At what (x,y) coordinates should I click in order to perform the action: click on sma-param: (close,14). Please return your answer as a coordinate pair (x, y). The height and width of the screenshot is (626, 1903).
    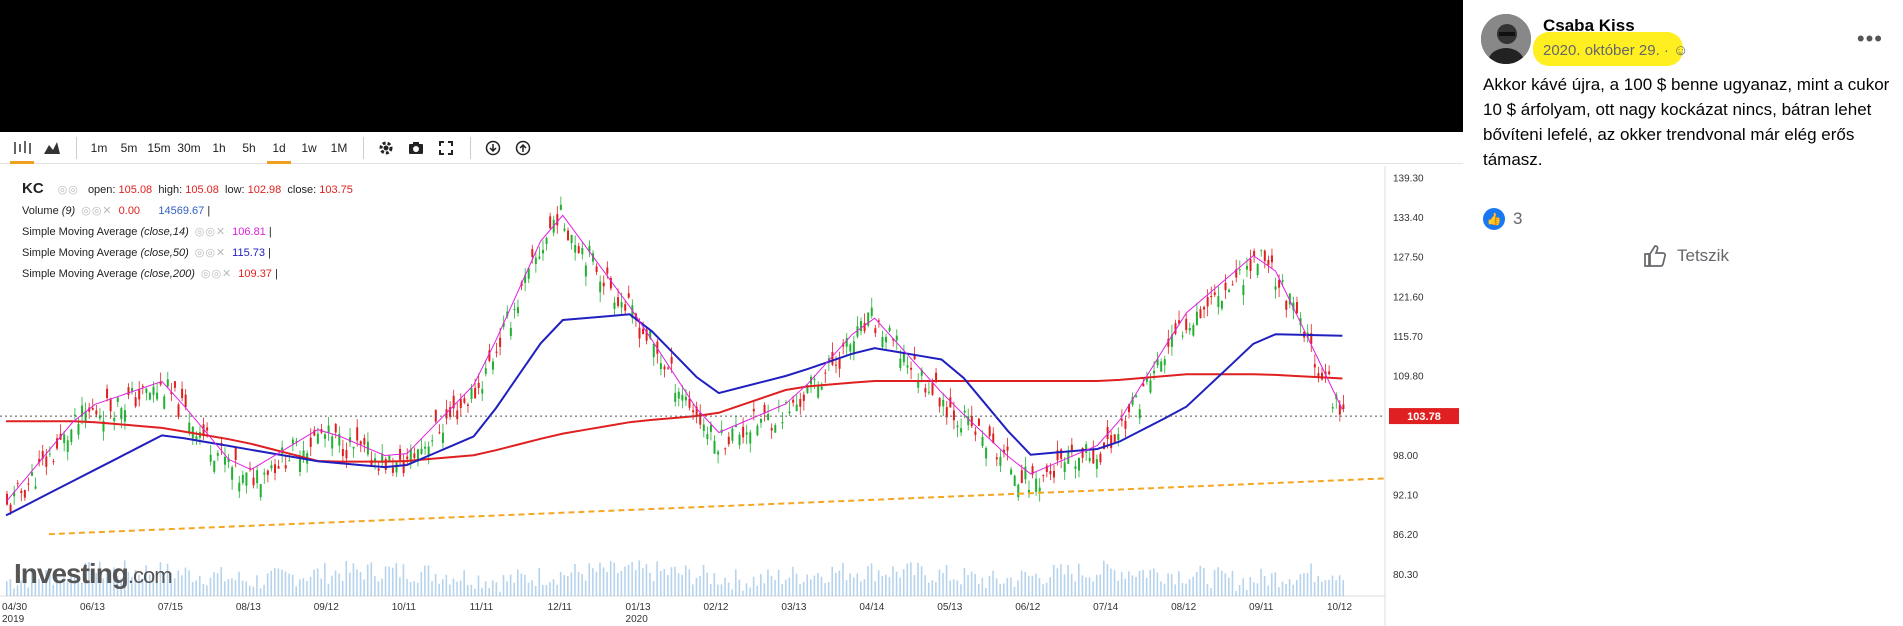
    Looking at the image, I should click on (164, 232).